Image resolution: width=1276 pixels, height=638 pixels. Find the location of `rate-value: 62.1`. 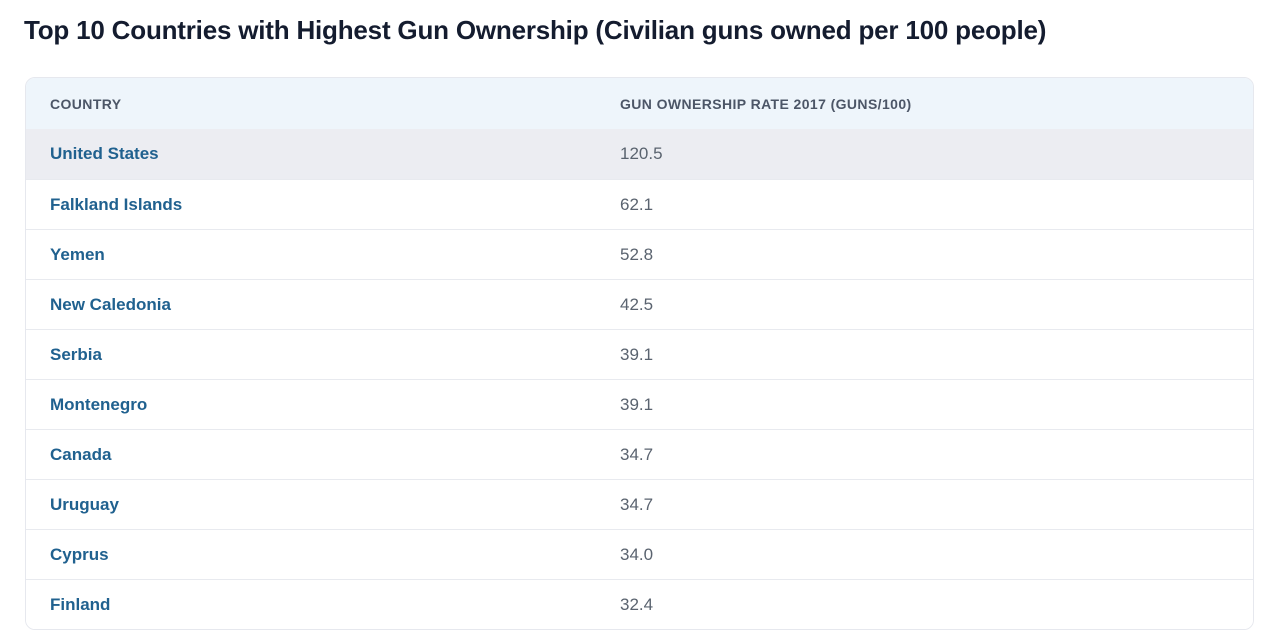

rate-value: 62.1 is located at coordinates (637, 204).